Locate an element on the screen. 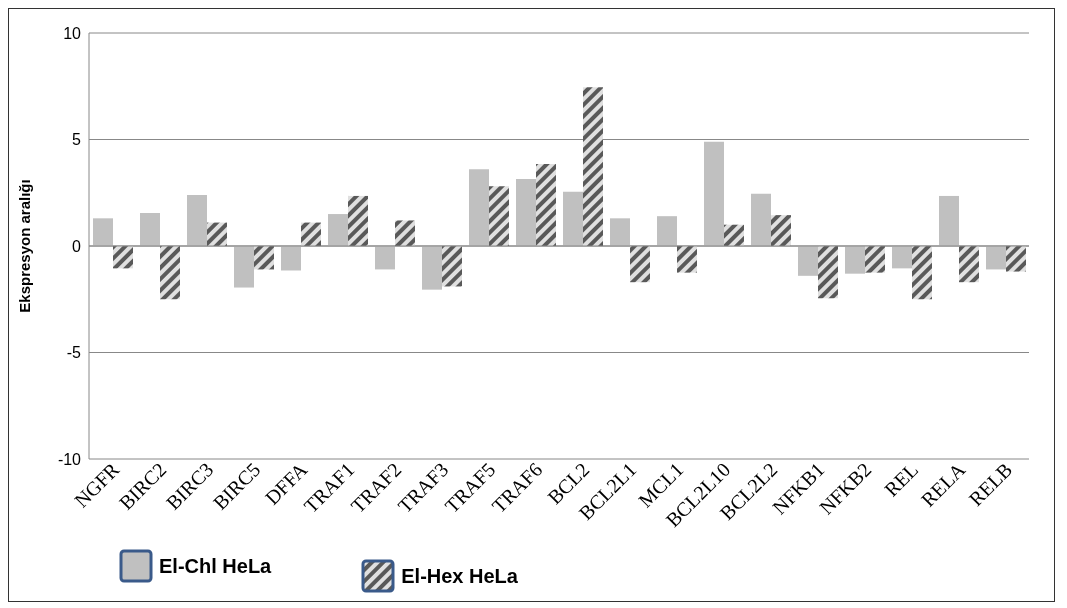 The image size is (1067, 608). y-axis-title: Ekspresyon aralığı is located at coordinates (25, 246).